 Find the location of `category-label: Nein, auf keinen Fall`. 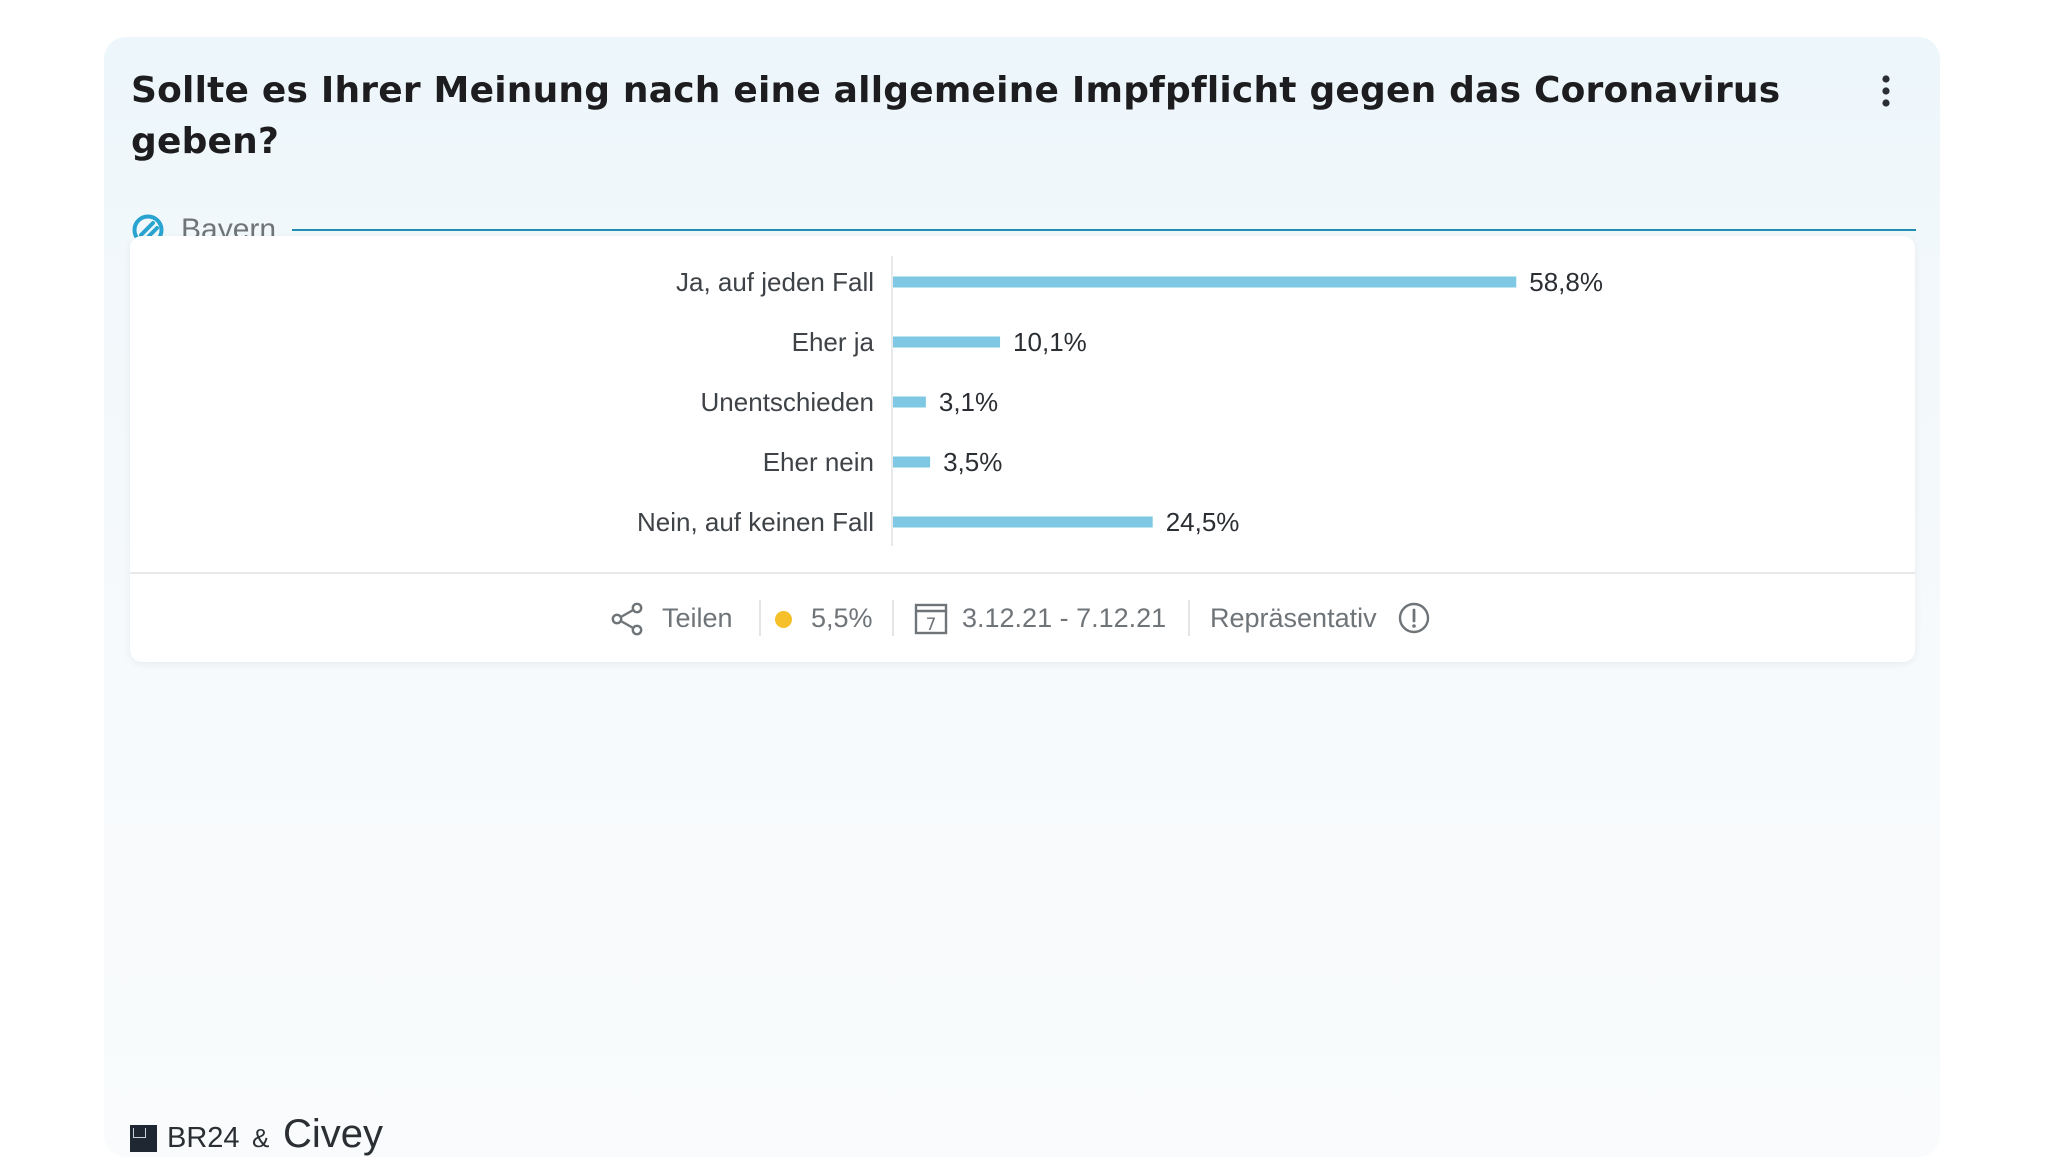

category-label: Nein, auf keinen Fall is located at coordinates (755, 522).